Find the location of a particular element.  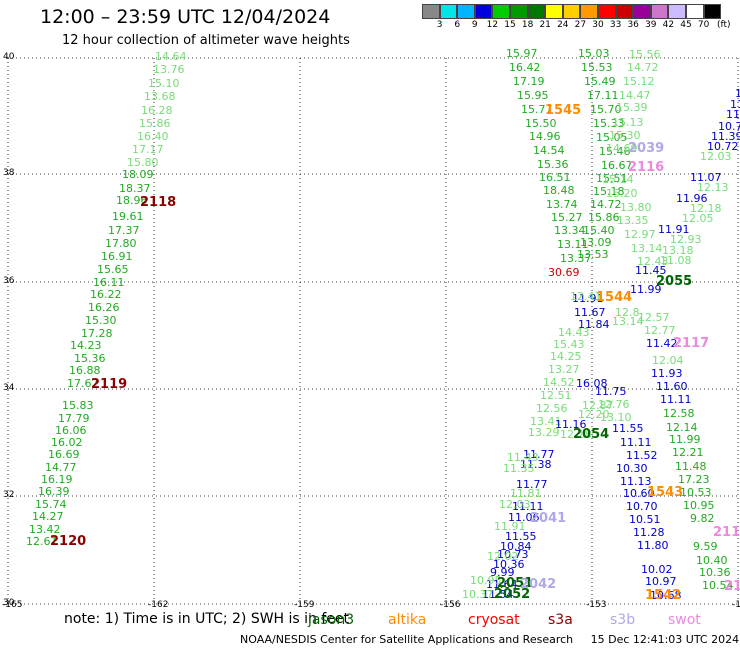

wave-height-value: 11.54 is located at coordinates (498, 594).